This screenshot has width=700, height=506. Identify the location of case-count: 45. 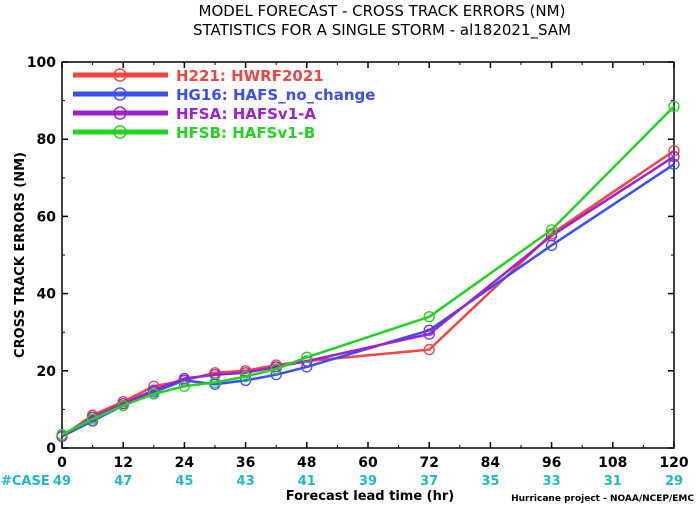
(184, 481).